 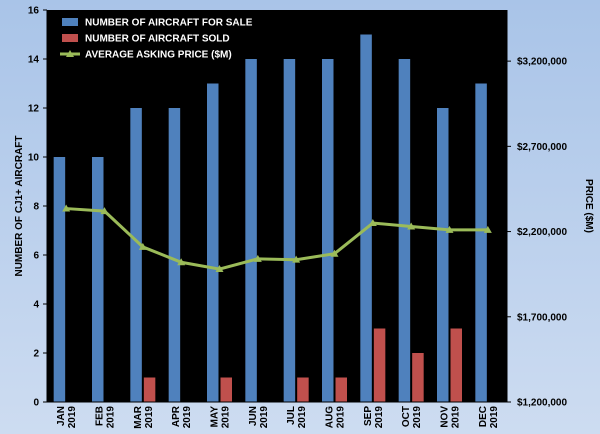 What do you see at coordinates (542, 147) in the screenshot?
I see `y2-tick-label: $2,700,000` at bounding box center [542, 147].